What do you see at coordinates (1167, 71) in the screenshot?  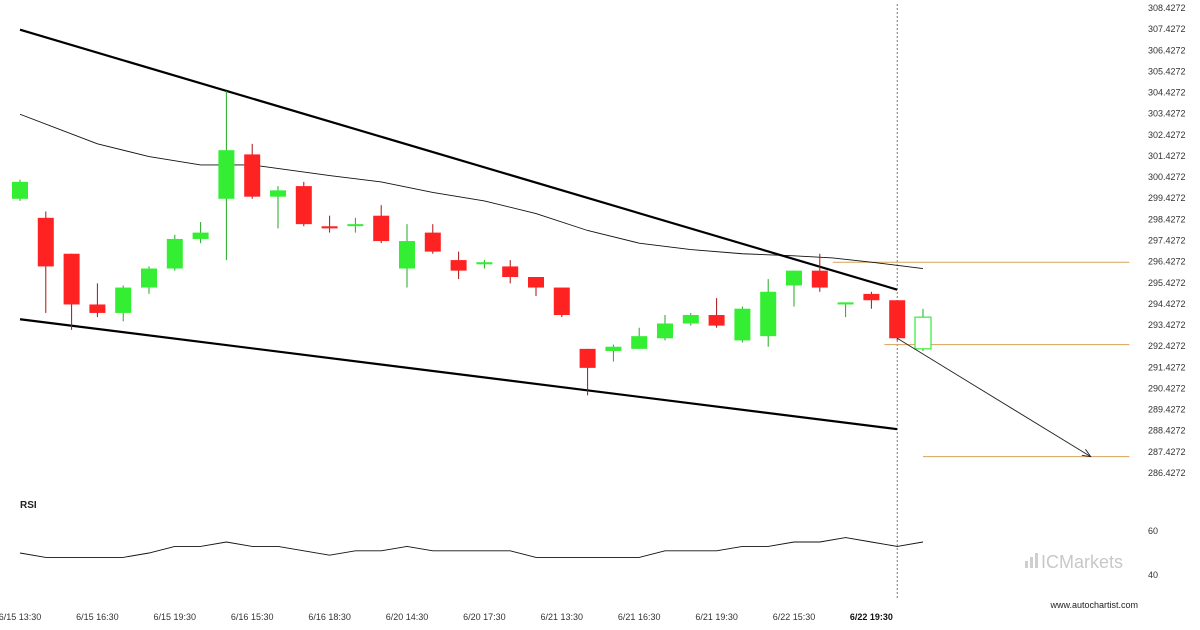 I see `y-tick-label: 305.4272` at bounding box center [1167, 71].